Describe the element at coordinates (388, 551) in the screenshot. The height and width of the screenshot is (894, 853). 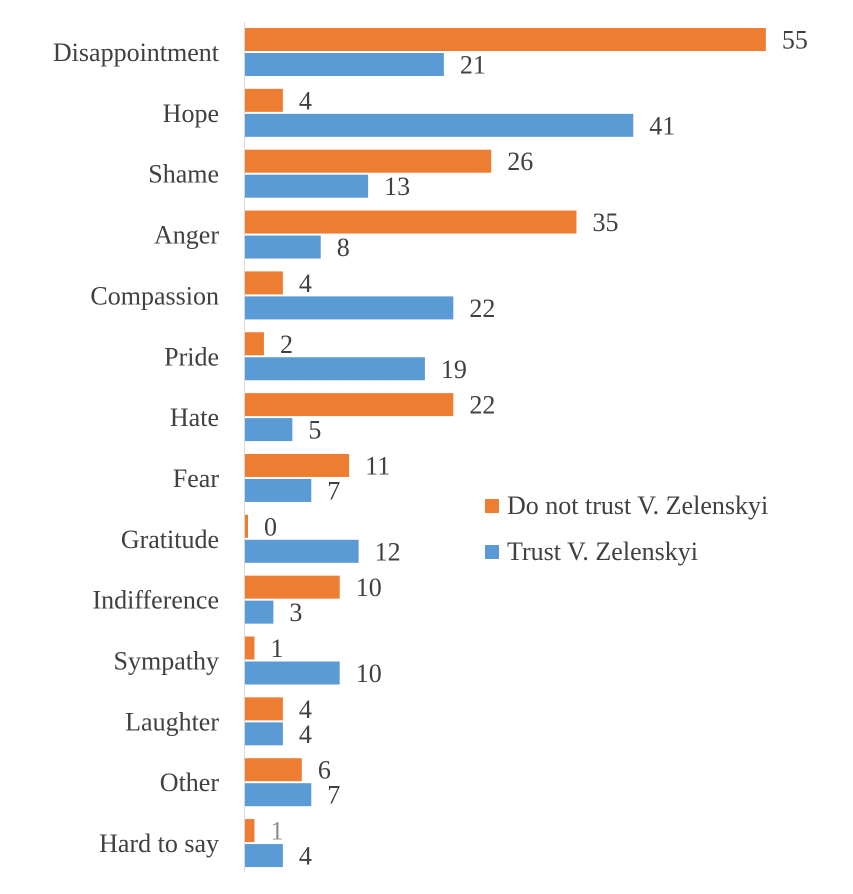
I see `data-label-trust-v-zelenskyi-gratitude: 12` at that location.